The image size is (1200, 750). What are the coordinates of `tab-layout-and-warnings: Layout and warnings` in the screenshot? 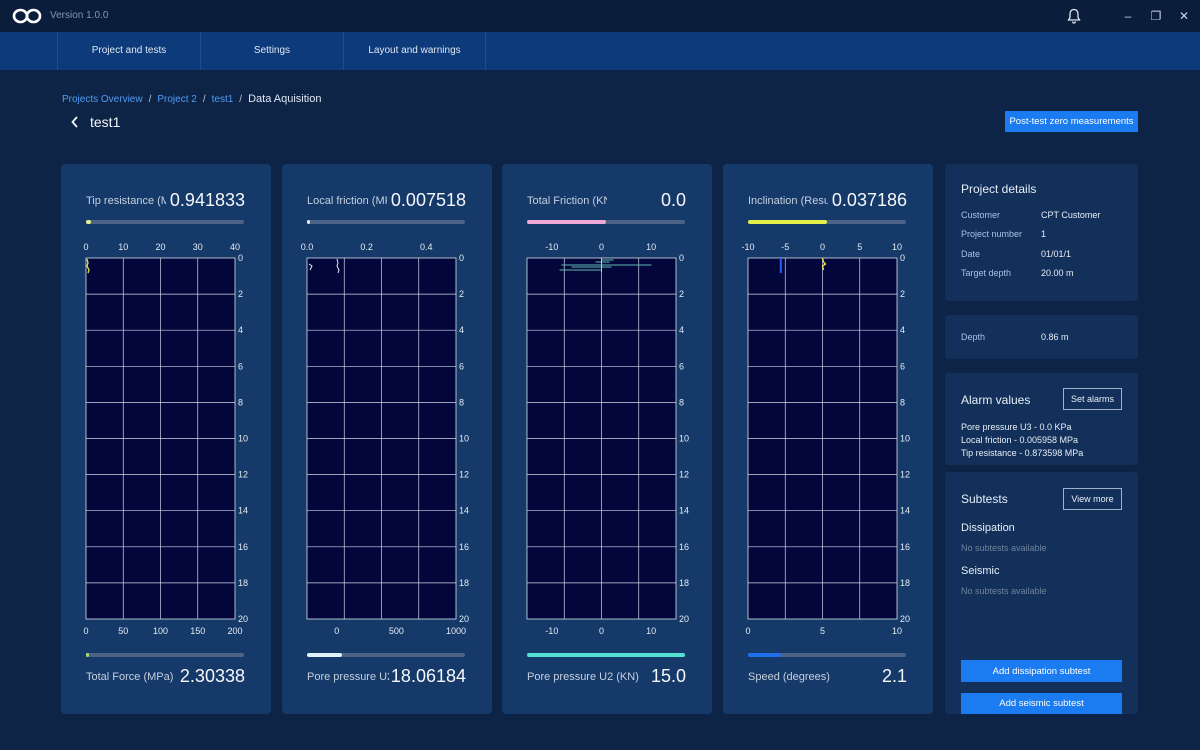 It's located at (414, 51).